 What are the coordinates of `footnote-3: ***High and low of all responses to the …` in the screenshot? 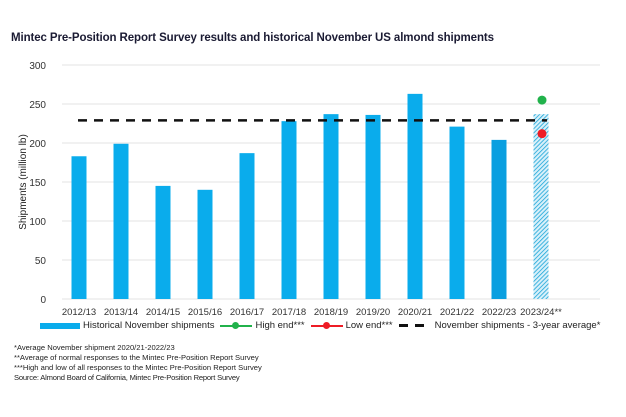 It's located at (138, 367).